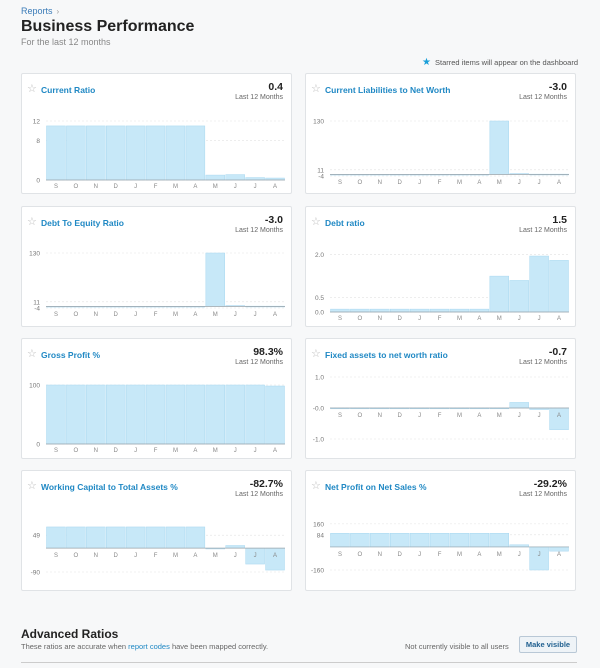  I want to click on make-visible-button: Make visible, so click(548, 644).